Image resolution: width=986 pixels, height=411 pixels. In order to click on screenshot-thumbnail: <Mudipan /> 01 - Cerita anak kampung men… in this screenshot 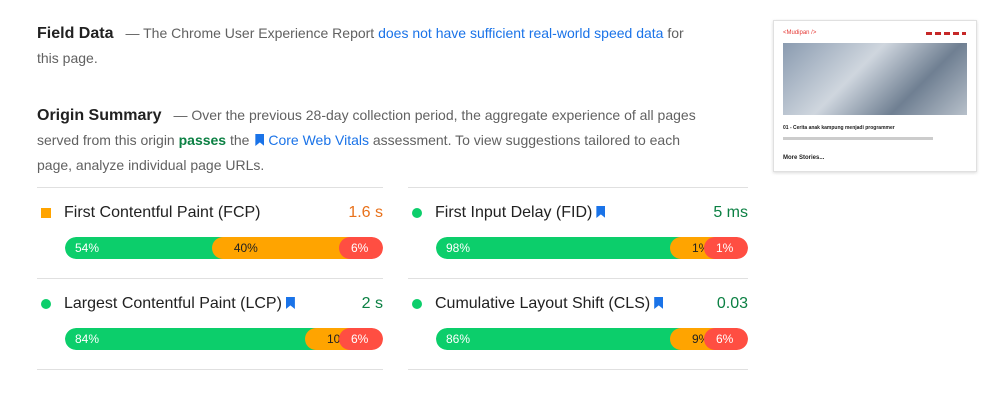, I will do `click(875, 96)`.